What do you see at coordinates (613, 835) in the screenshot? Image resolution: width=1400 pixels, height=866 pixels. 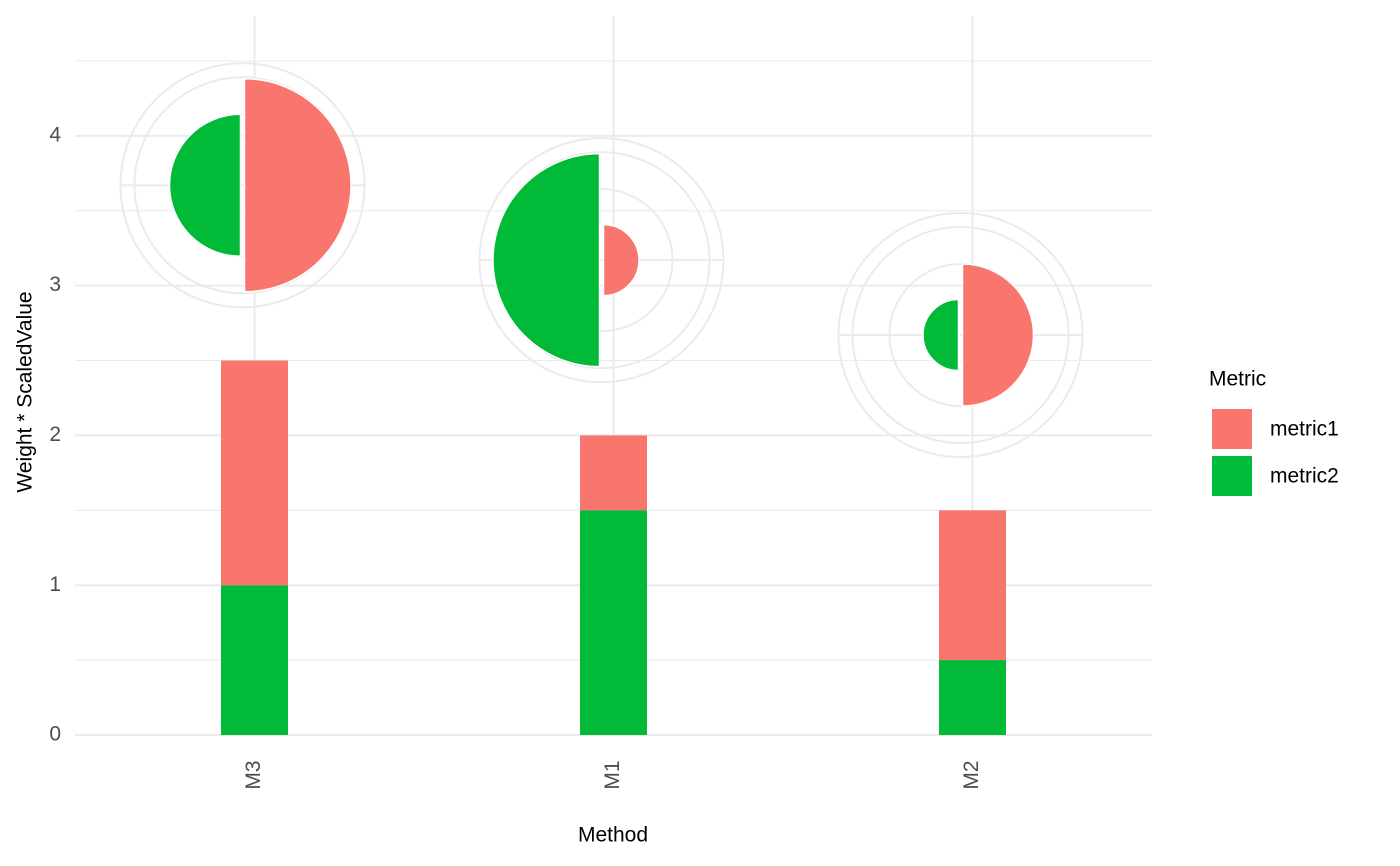 I see `x-axis-title: Method` at bounding box center [613, 835].